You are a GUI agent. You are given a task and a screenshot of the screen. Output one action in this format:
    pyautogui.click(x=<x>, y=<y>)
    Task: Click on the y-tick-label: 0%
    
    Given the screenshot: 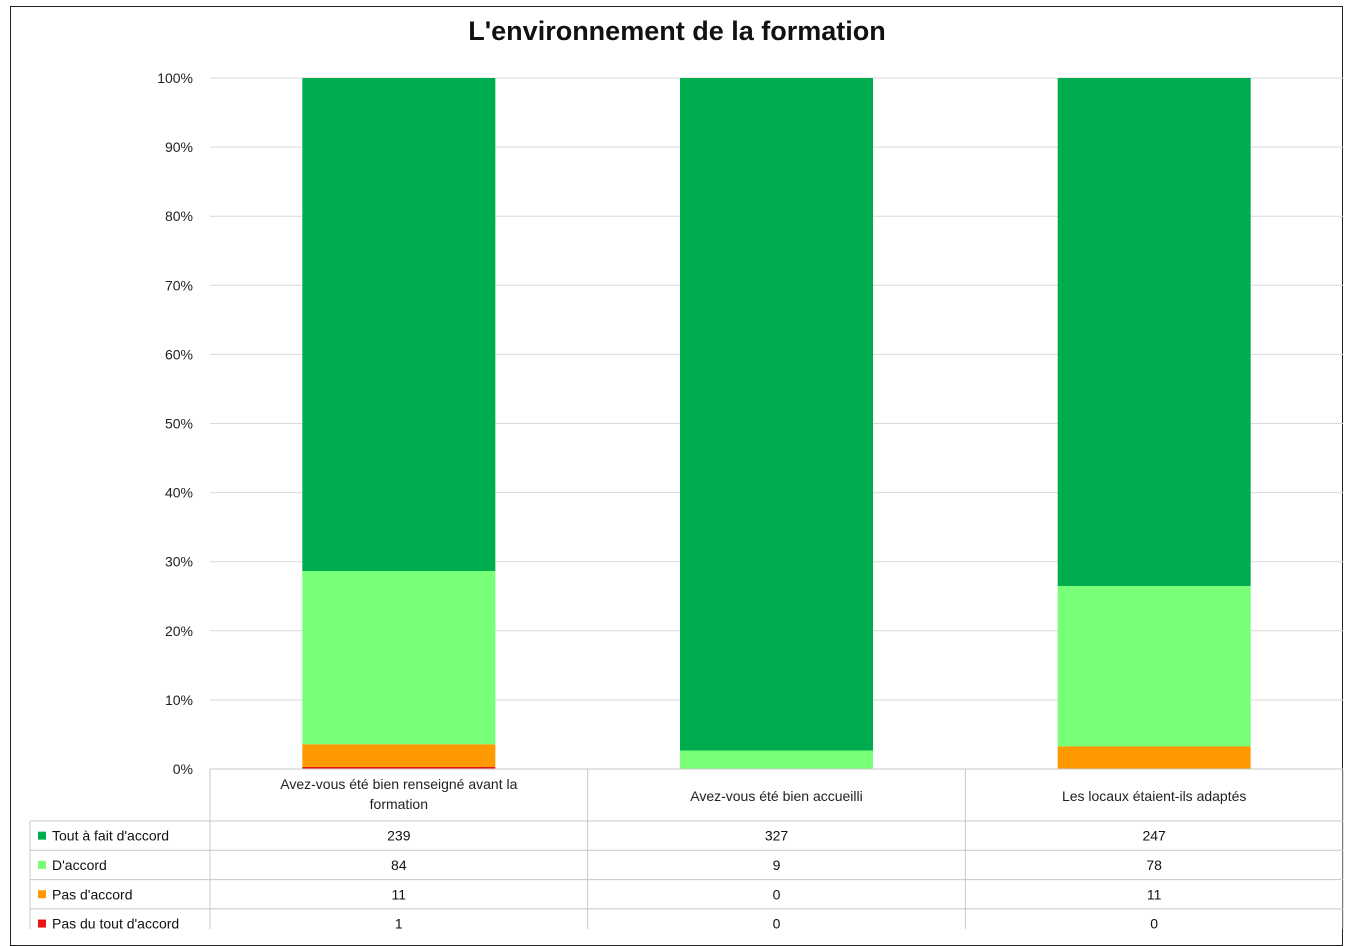 What is the action you would take?
    pyautogui.click(x=183, y=769)
    